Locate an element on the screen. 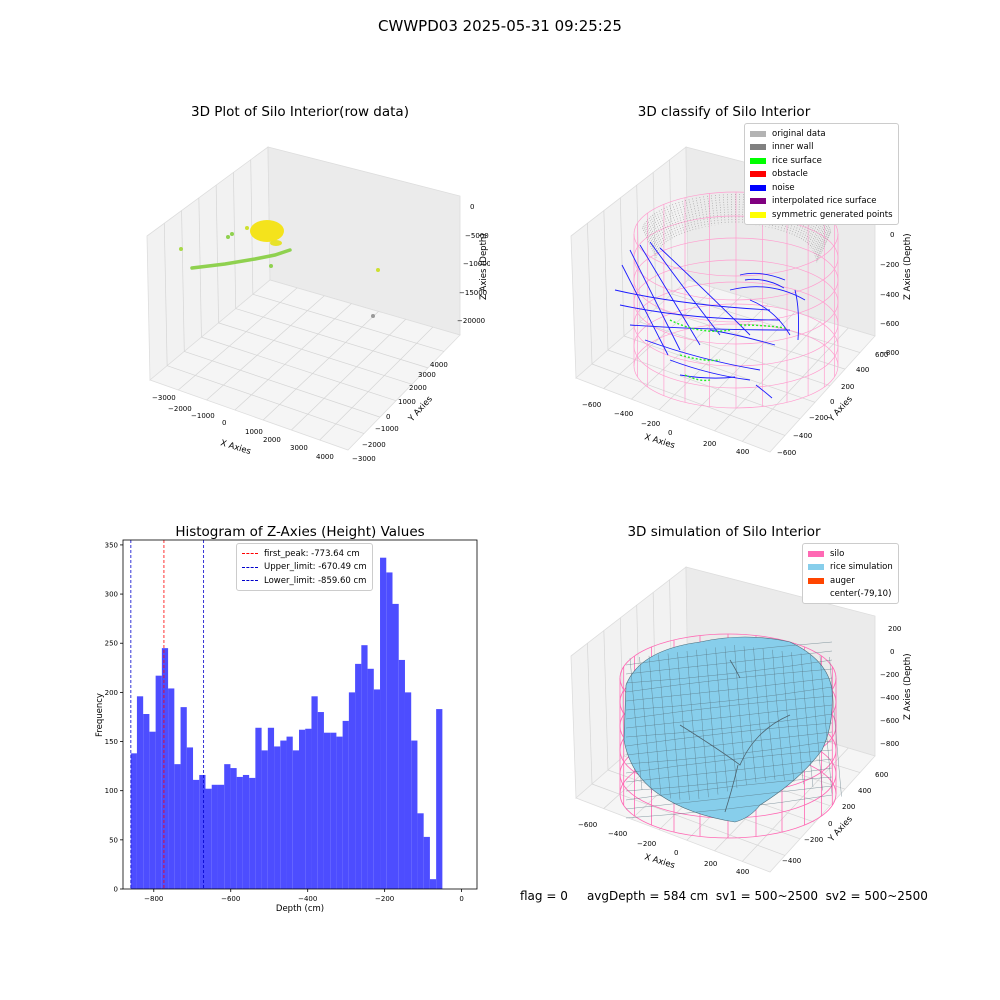  classify-z-ticks: 00 0 −200 −400 −600 −800 is located at coordinates (889, 282).